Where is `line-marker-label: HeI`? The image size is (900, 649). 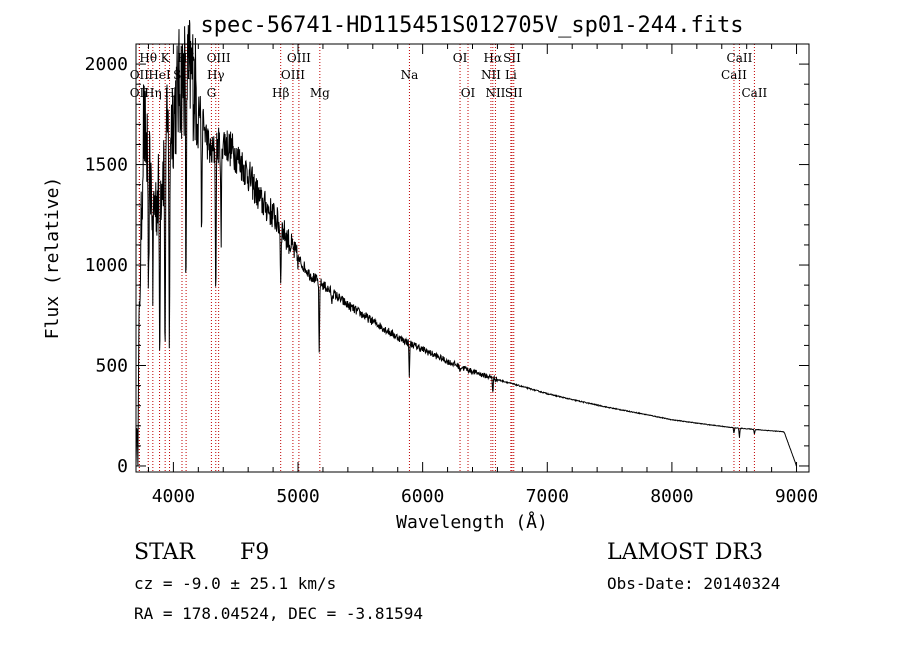 line-marker-label: HeI is located at coordinates (159, 75).